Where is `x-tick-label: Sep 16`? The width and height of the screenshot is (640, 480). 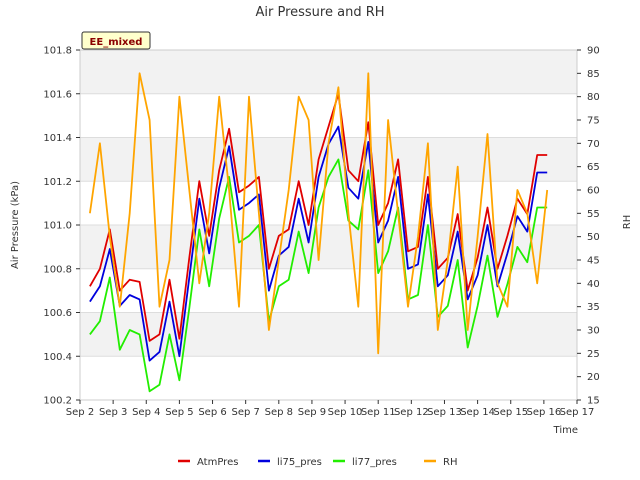
x-tick-label: Sep 16 is located at coordinates (543, 412).